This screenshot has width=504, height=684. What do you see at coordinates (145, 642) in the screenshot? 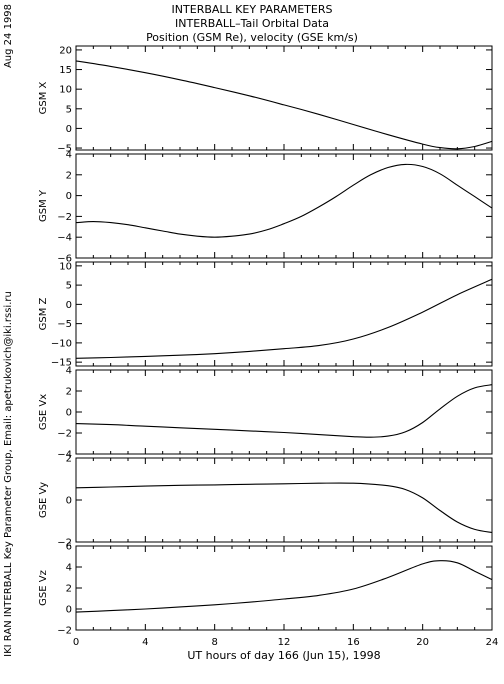
I see `x-tick-label: 4` at bounding box center [145, 642].